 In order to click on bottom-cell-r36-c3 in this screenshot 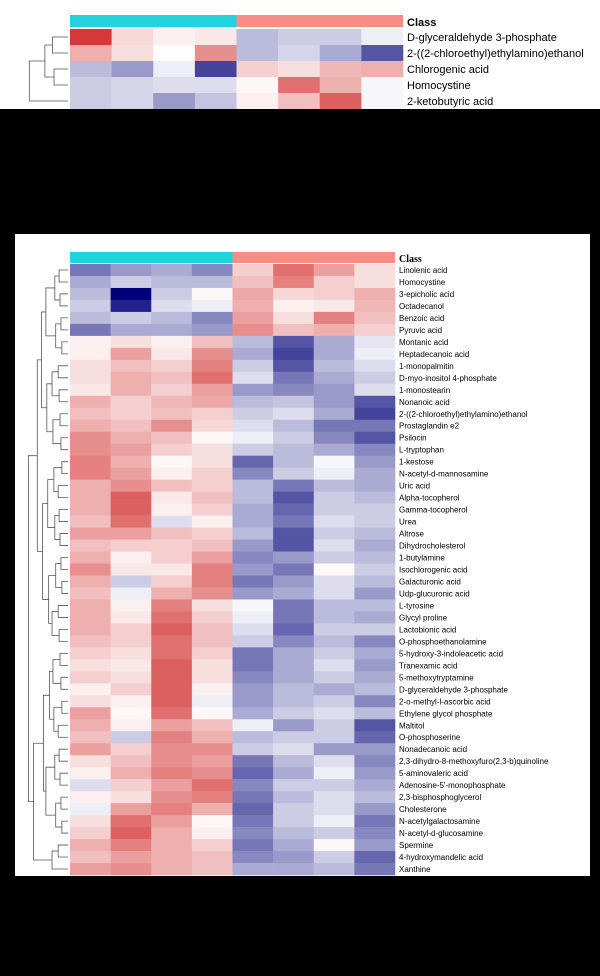, I will do `click(212, 701)`.